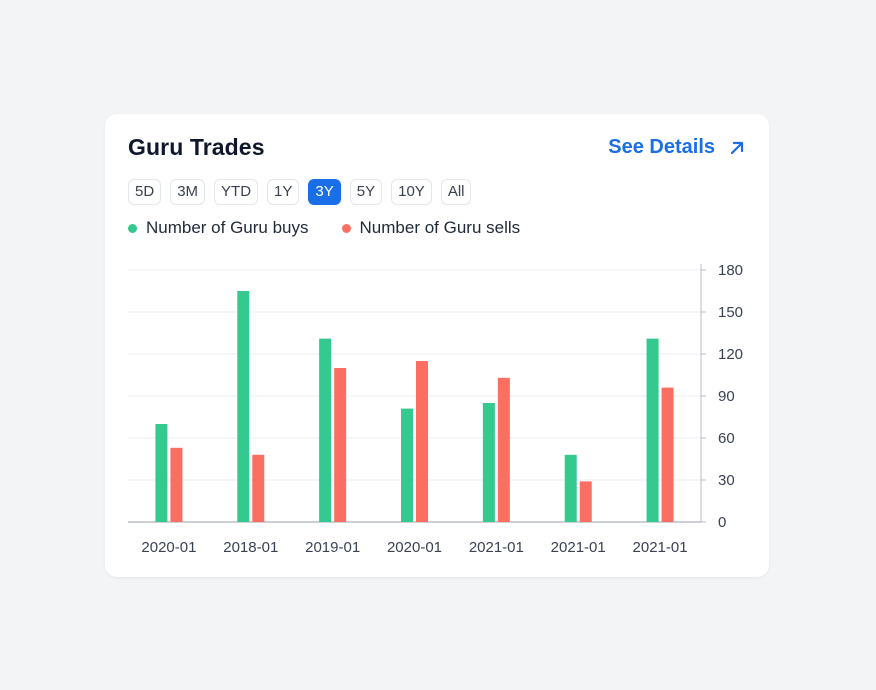 The height and width of the screenshot is (690, 876). What do you see at coordinates (188, 192) in the screenshot?
I see `range-3m: 3M` at bounding box center [188, 192].